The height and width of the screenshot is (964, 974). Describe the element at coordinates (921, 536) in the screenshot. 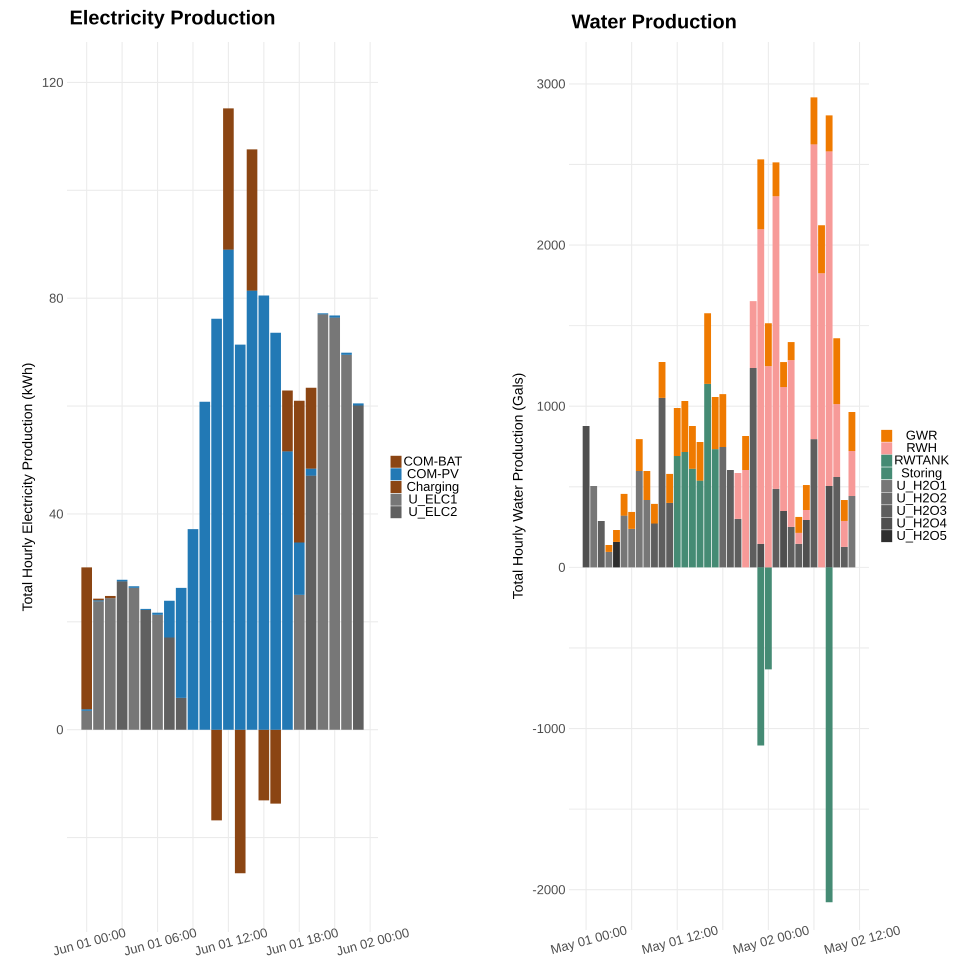

I see `legend-label: U_H2O5` at that location.